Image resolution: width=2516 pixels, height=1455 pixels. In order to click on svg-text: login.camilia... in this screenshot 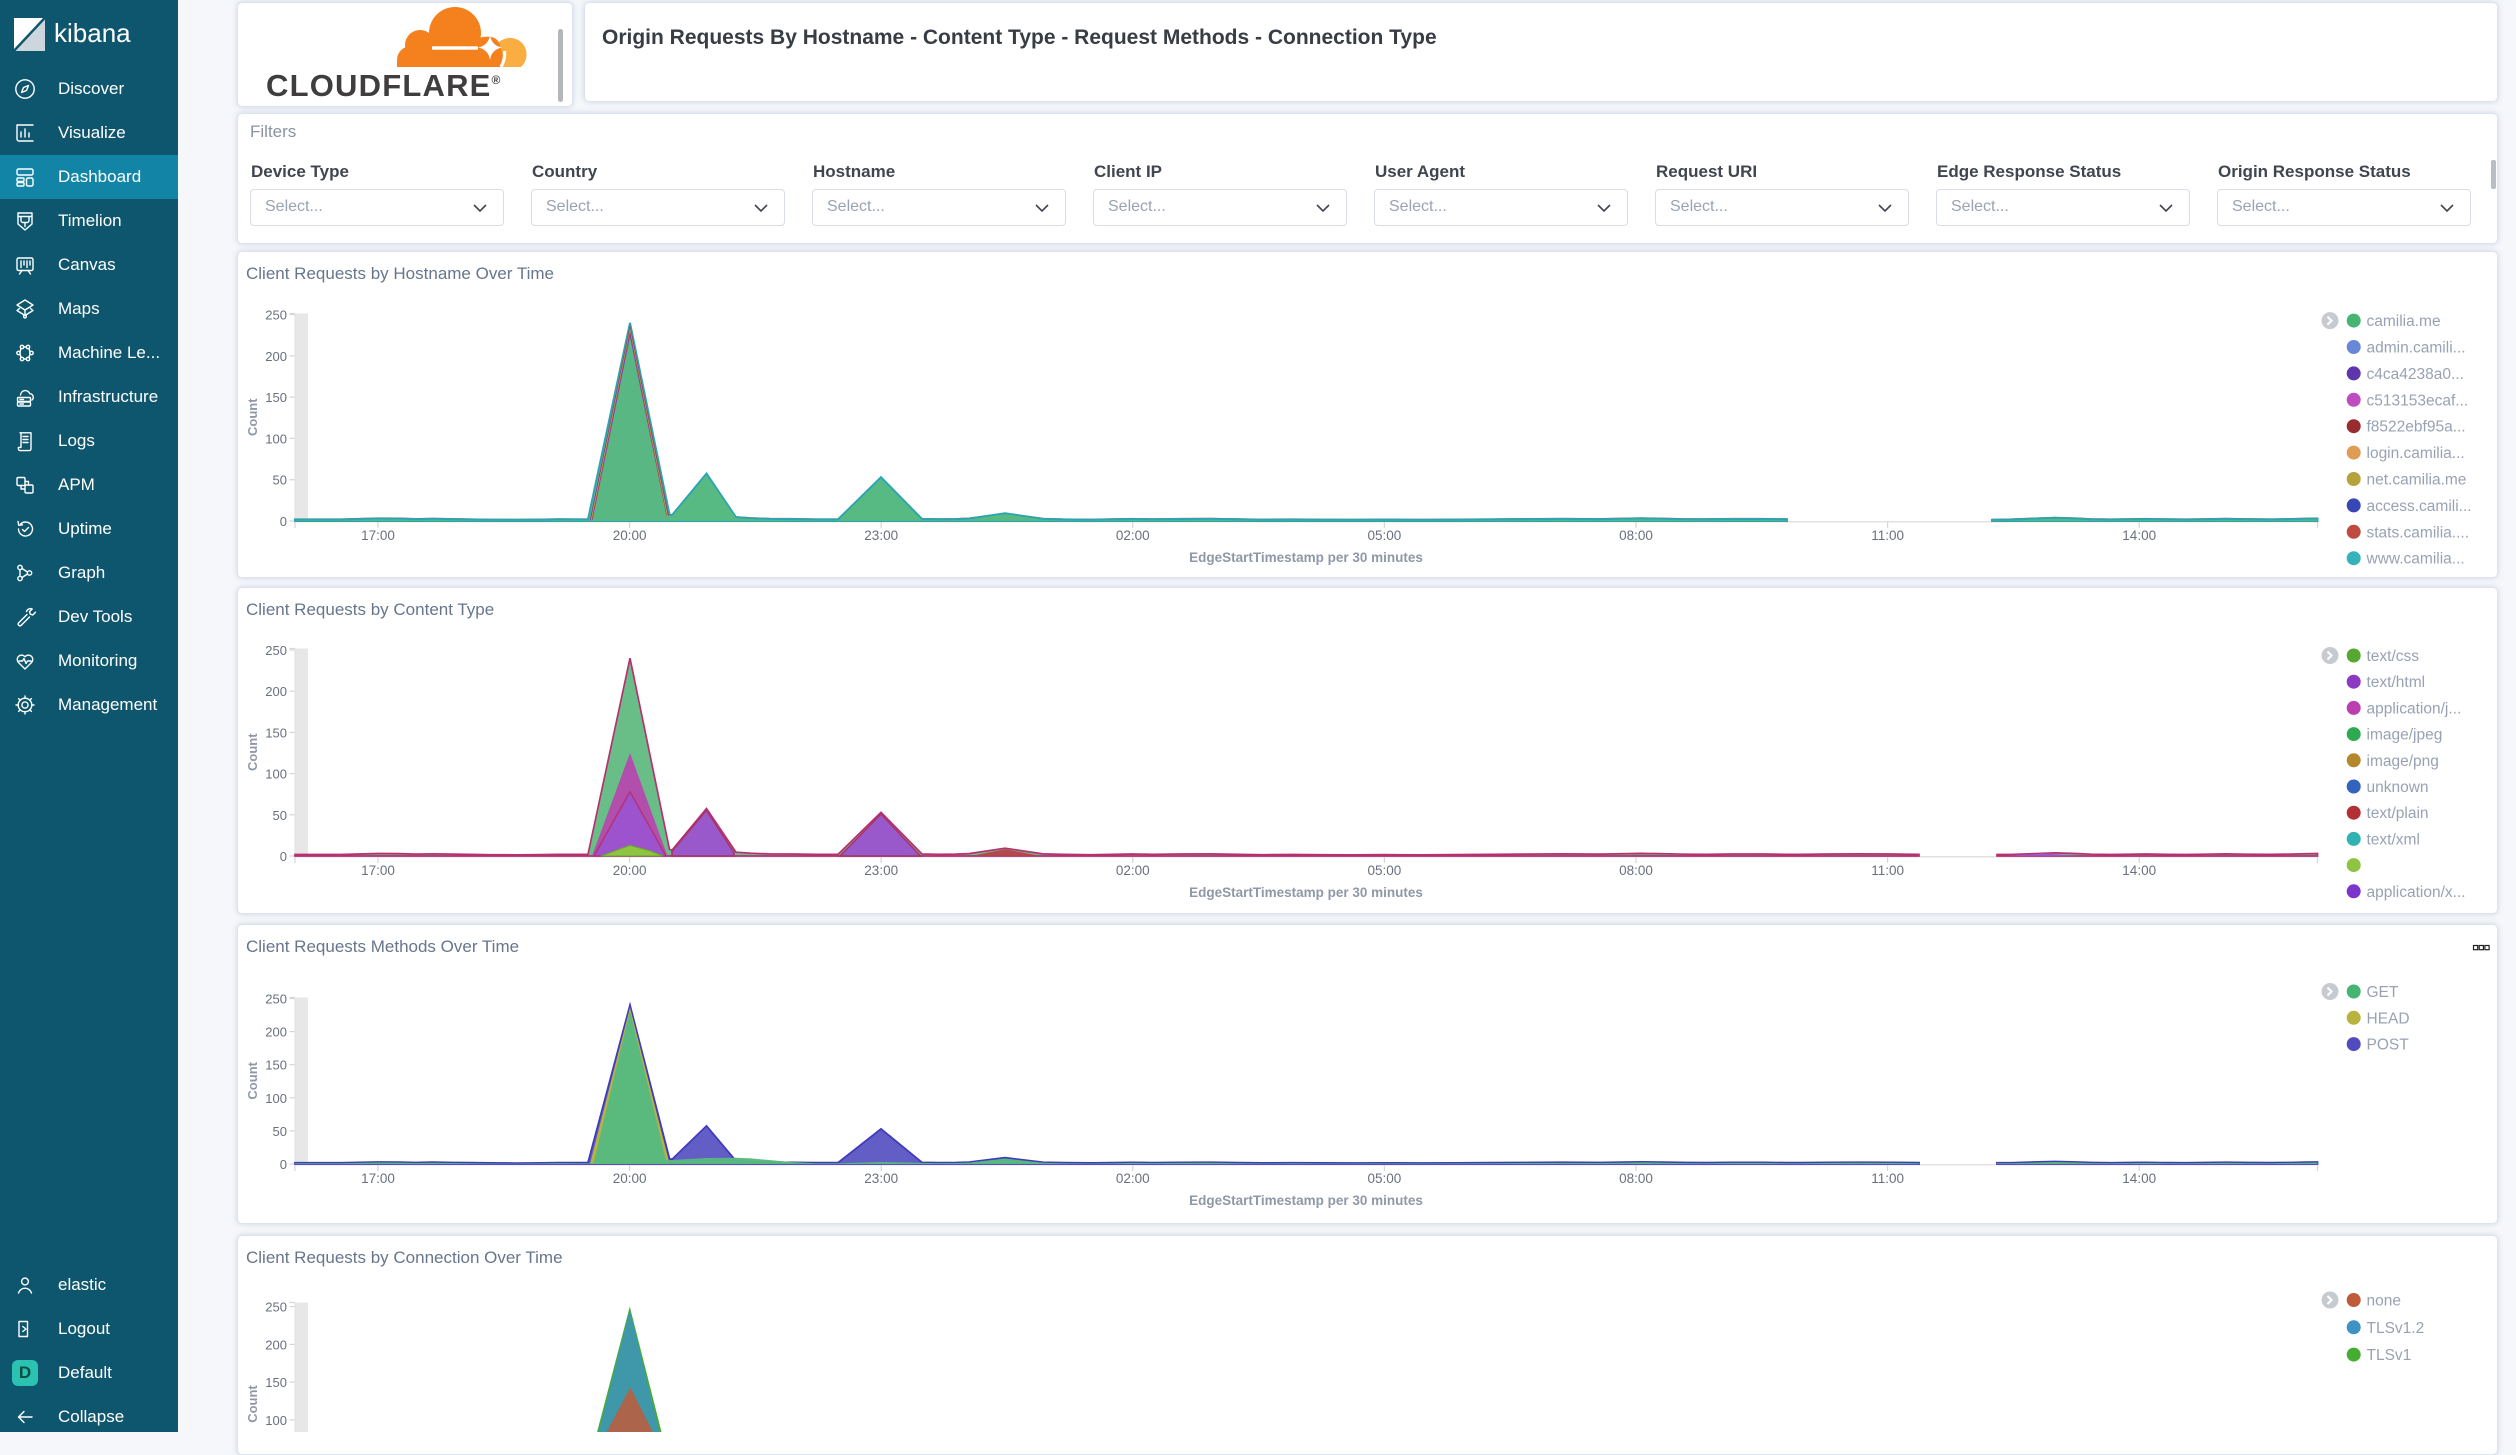, I will do `click(2416, 453)`.